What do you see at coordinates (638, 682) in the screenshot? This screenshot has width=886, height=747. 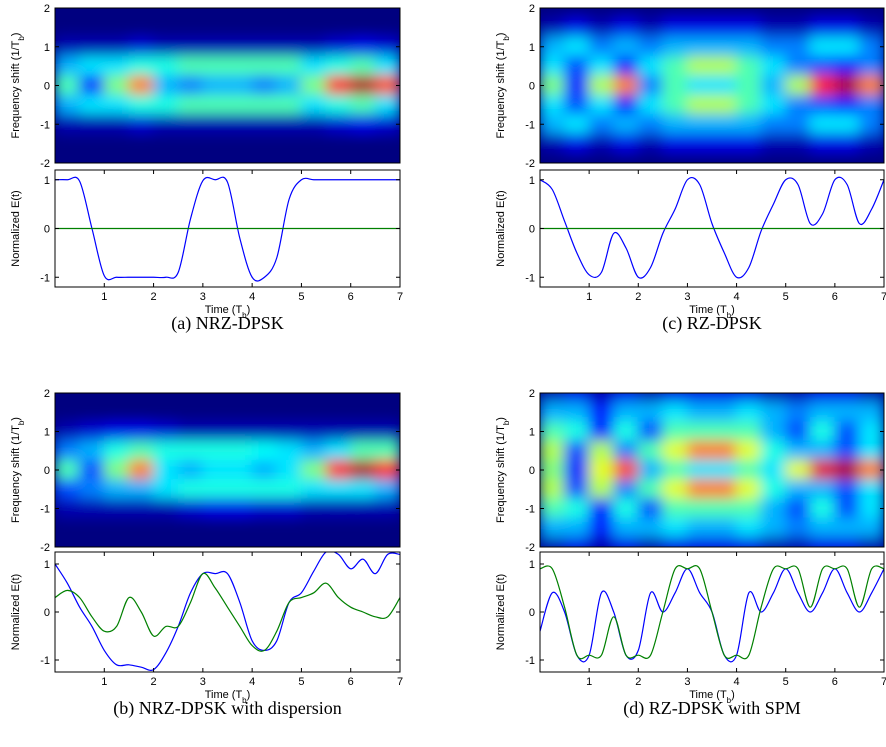 I see `x-tick-label: 2` at bounding box center [638, 682].